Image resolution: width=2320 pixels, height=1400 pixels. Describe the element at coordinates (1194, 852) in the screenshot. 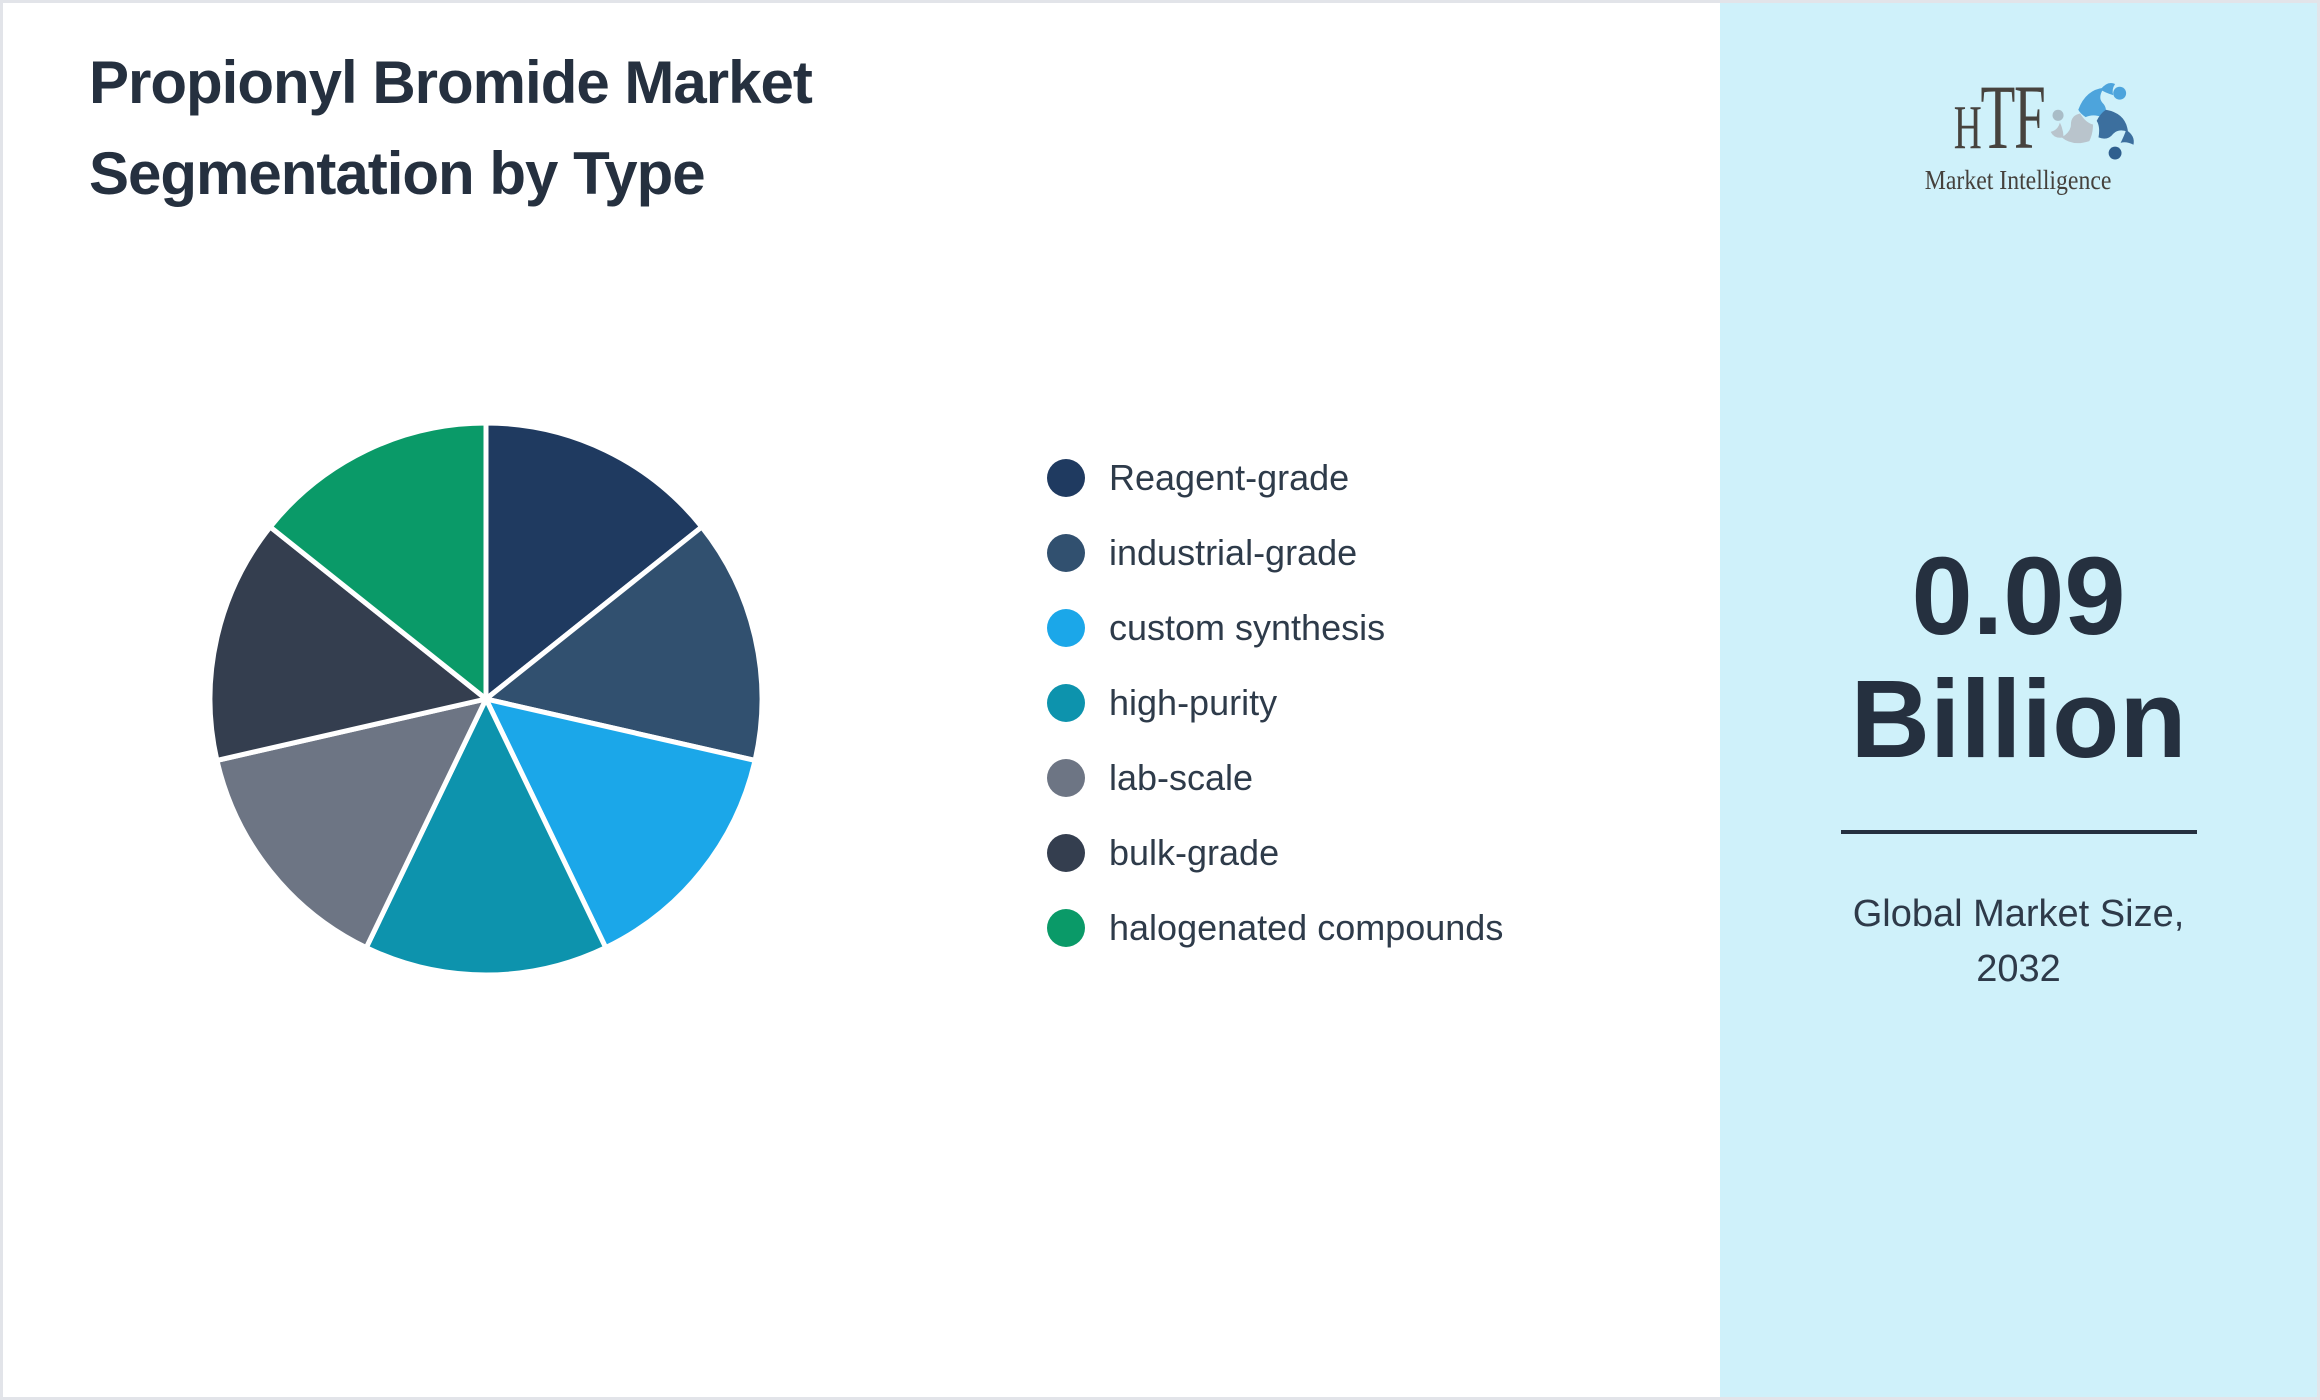

I see `legend-label: bulk-grade` at that location.